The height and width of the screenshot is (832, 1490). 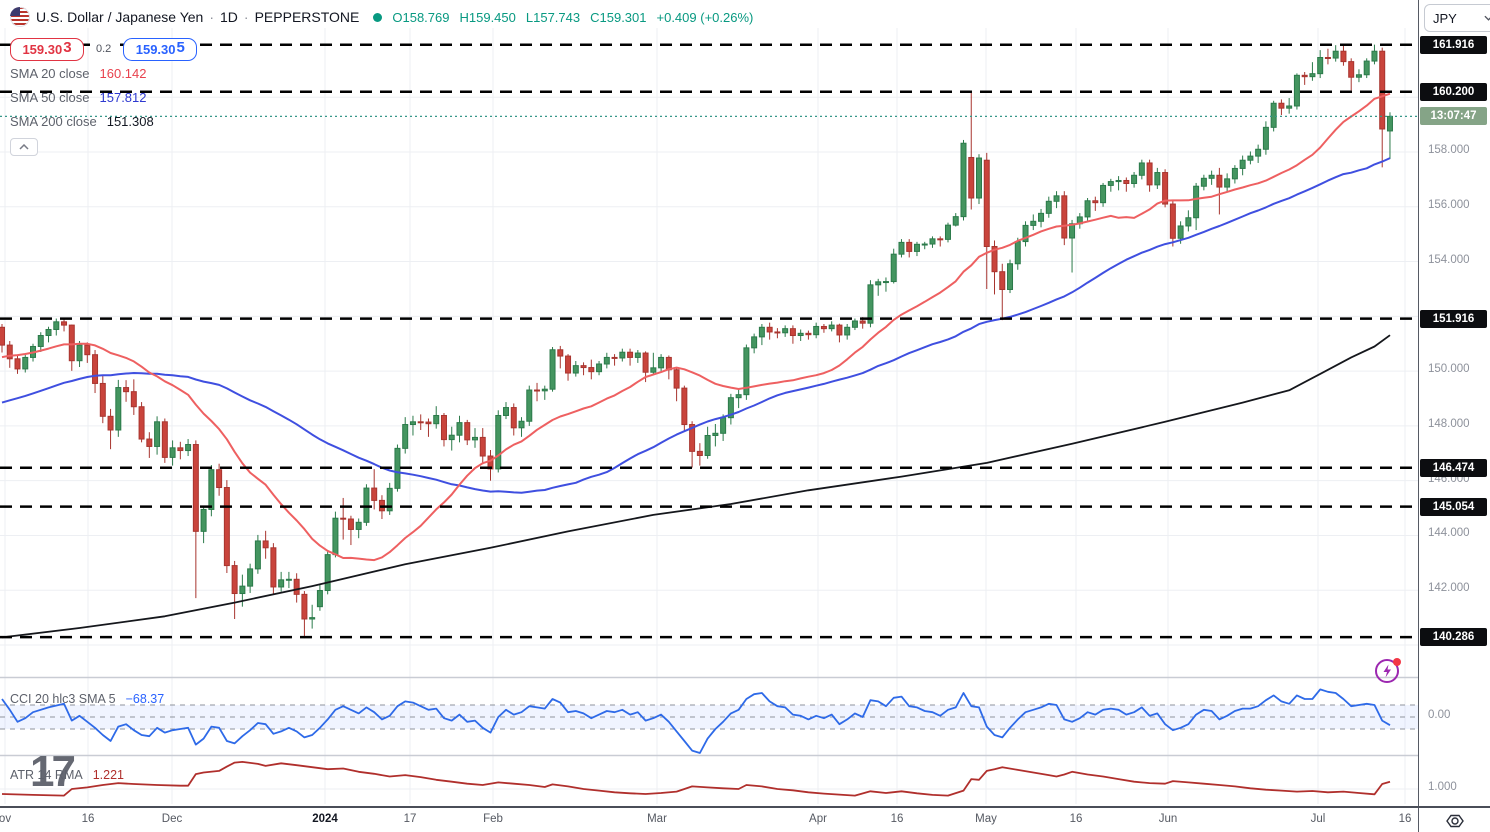 I want to click on open-value: O158.769, so click(x=421, y=17).